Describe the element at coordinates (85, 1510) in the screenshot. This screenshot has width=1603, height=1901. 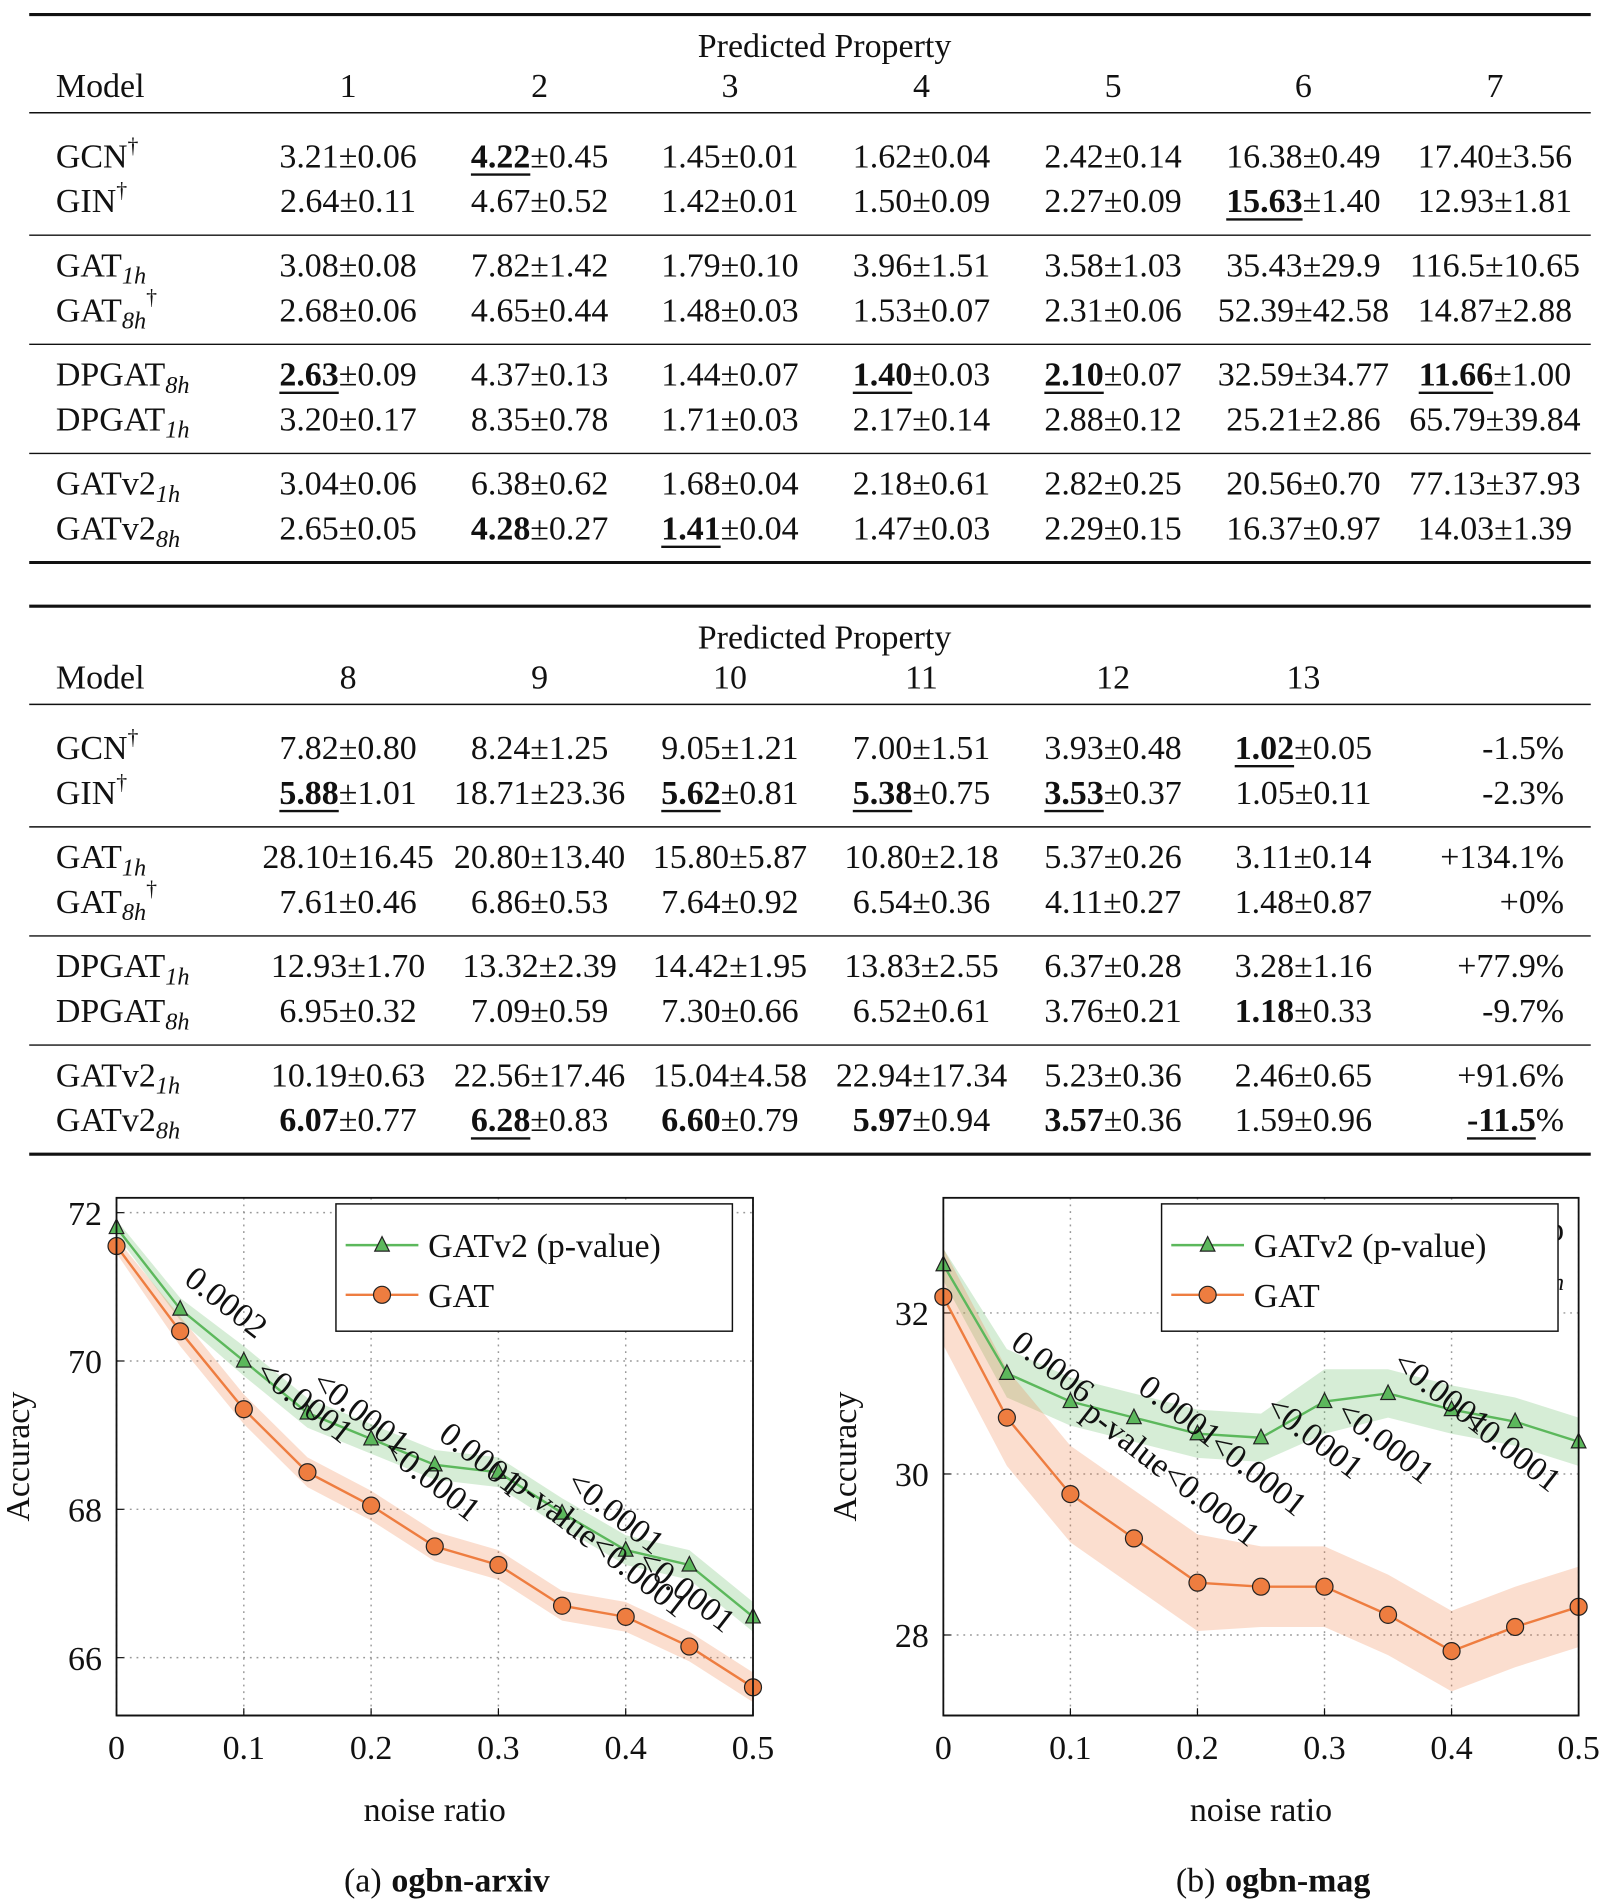
I see `y-tick-label: 68` at that location.